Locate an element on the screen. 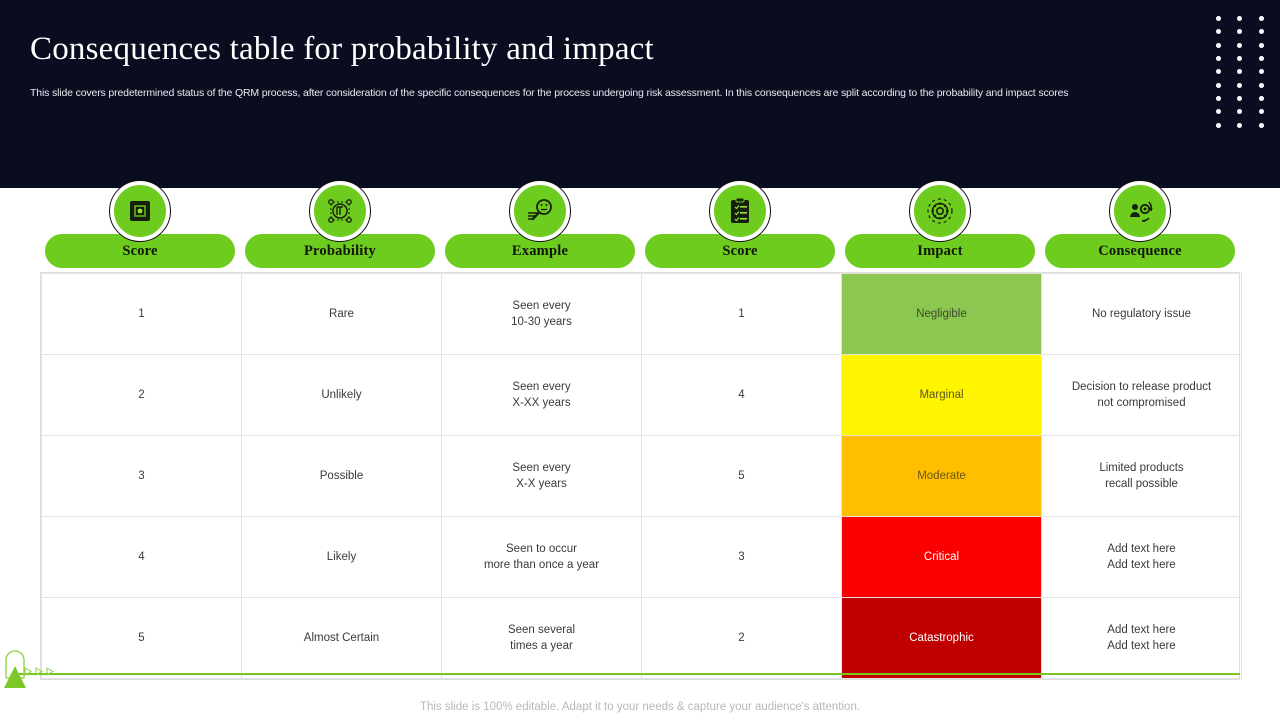 Image resolution: width=1280 pixels, height=720 pixels. target-square-icon is located at coordinates (140, 211).